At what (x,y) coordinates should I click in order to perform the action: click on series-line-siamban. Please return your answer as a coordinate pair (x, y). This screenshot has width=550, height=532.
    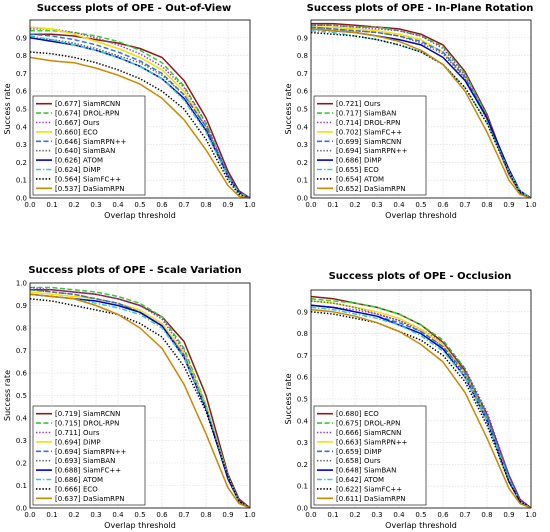
    Looking at the image, I should click on (140, 118).